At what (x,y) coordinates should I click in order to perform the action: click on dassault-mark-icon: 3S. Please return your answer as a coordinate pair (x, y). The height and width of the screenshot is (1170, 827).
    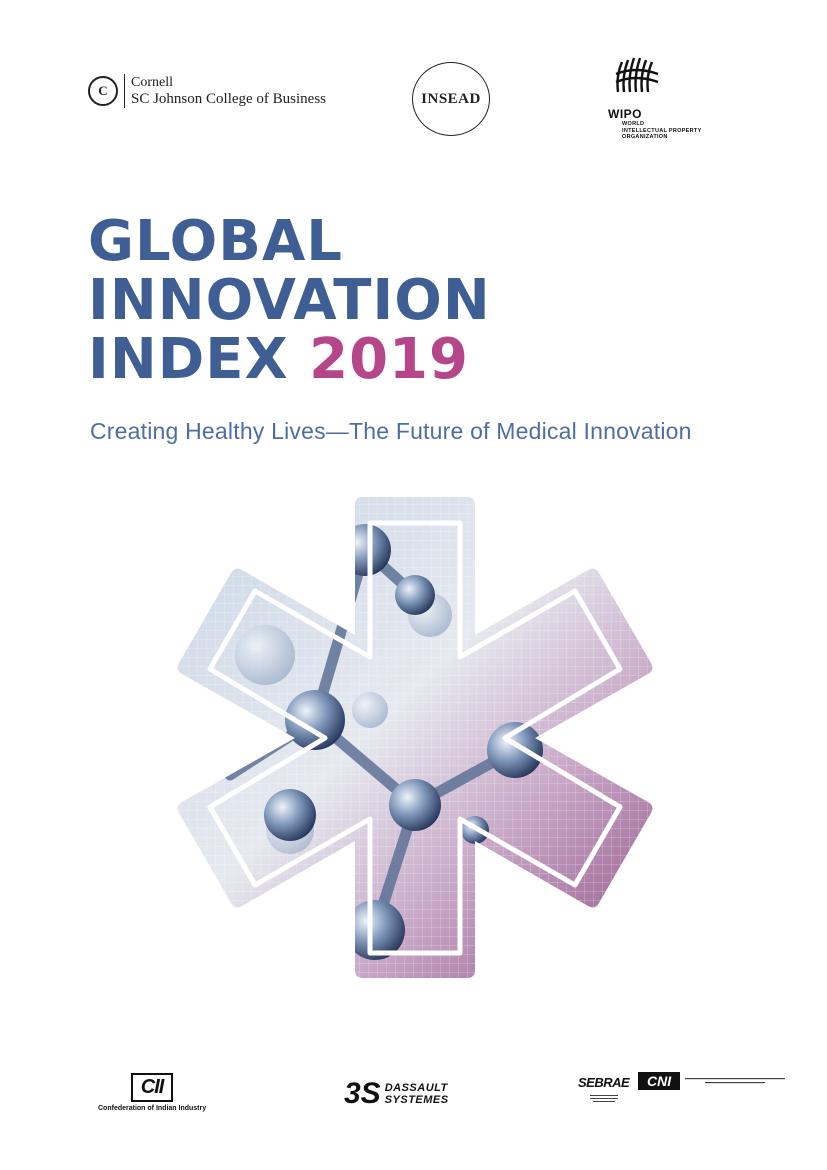
    Looking at the image, I should click on (362, 1093).